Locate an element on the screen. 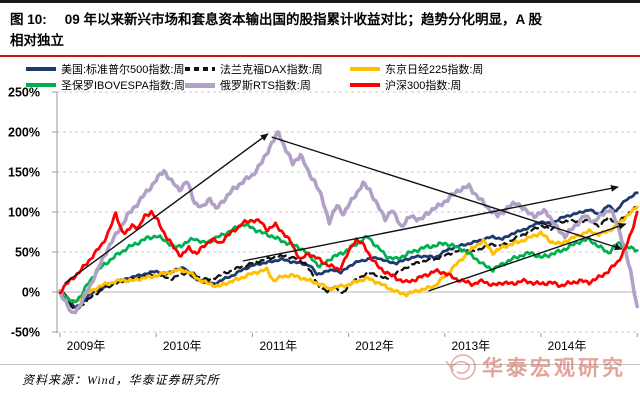 The height and width of the screenshot is (404, 640). legend-item-nikkei225: 东京日经225指数:周 is located at coordinates (416, 69).